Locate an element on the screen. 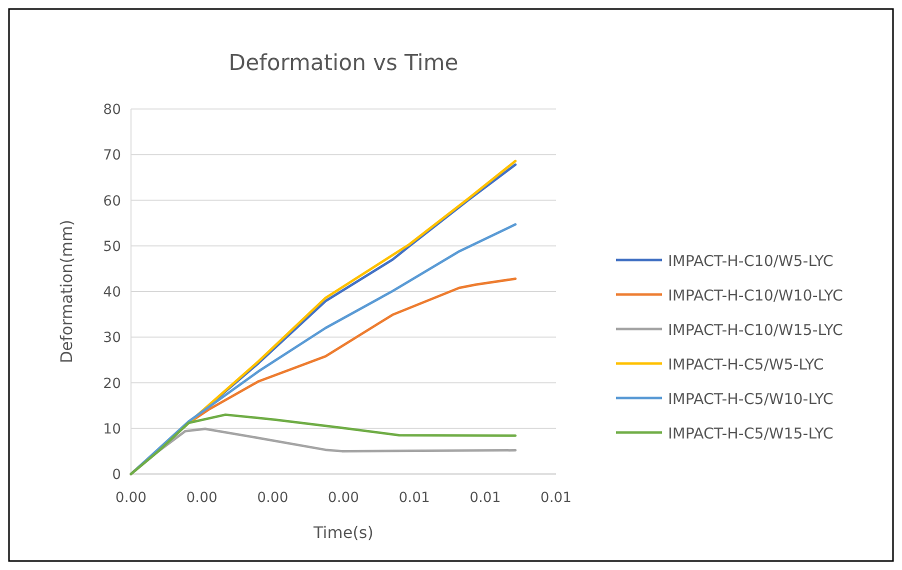  legend-label: IMPACT-H-C10/W5-LYC is located at coordinates (751, 261).